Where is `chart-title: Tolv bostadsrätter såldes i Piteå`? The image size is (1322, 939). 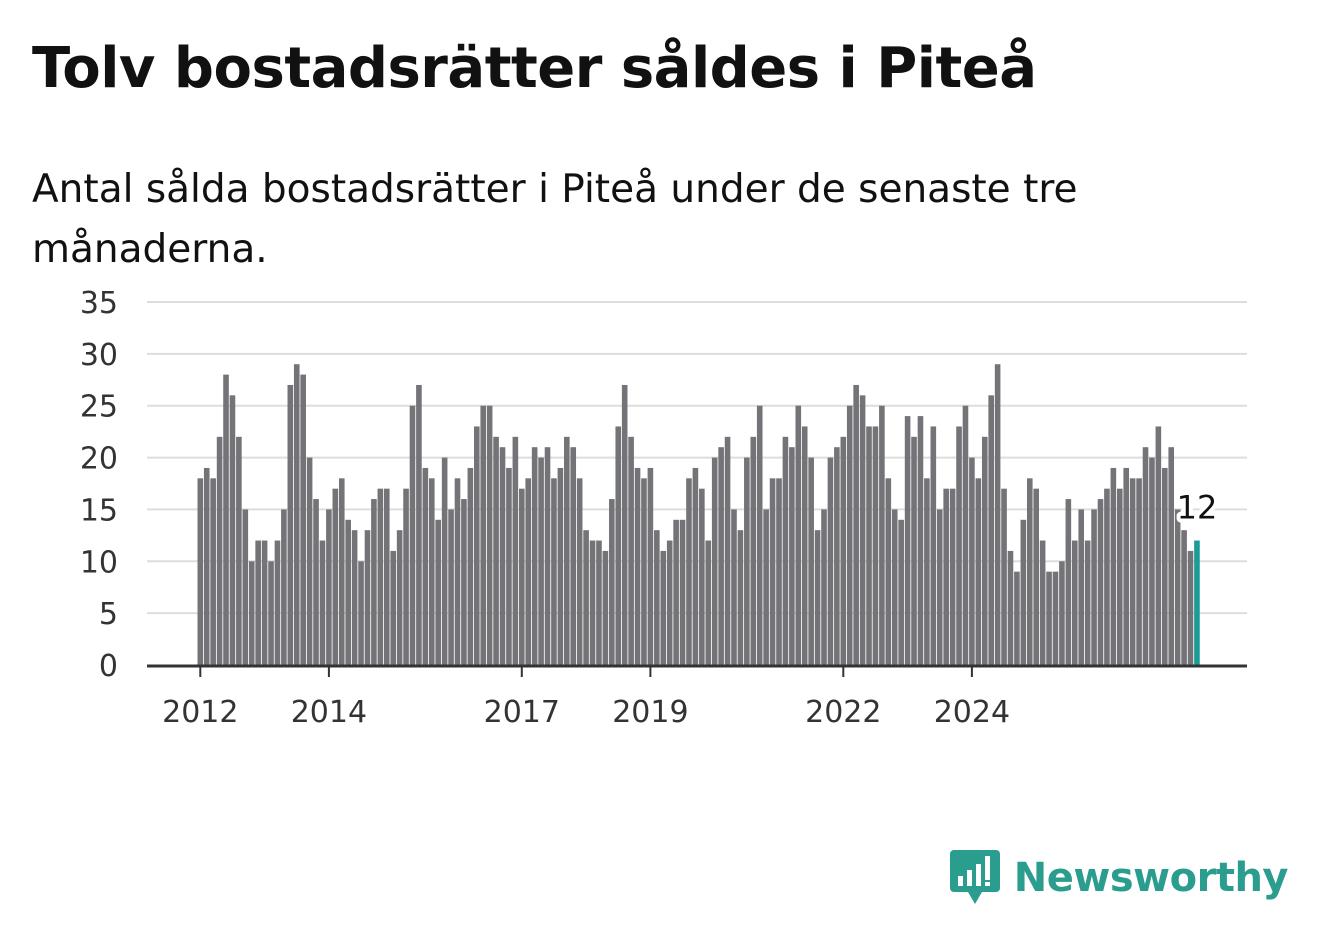 chart-title: Tolv bostadsrätter såldes i Piteå is located at coordinates (534, 68).